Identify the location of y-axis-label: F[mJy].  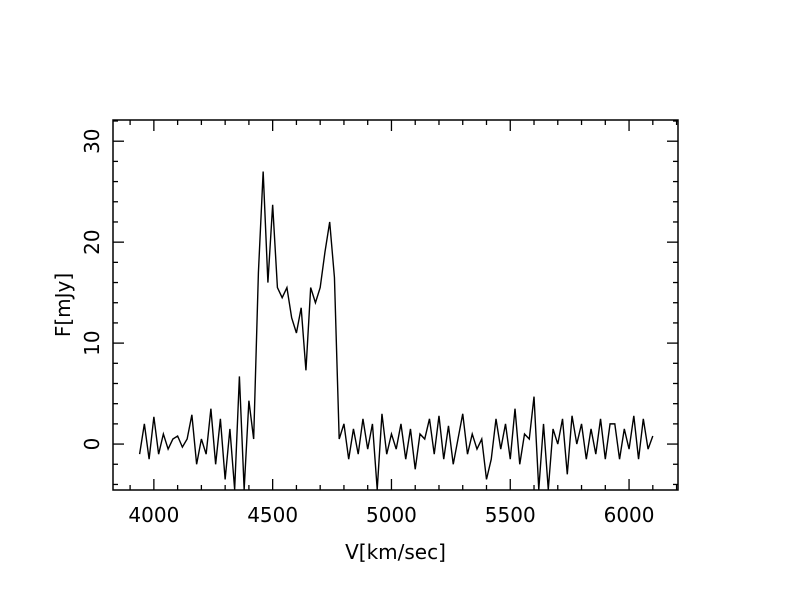
(63, 305).